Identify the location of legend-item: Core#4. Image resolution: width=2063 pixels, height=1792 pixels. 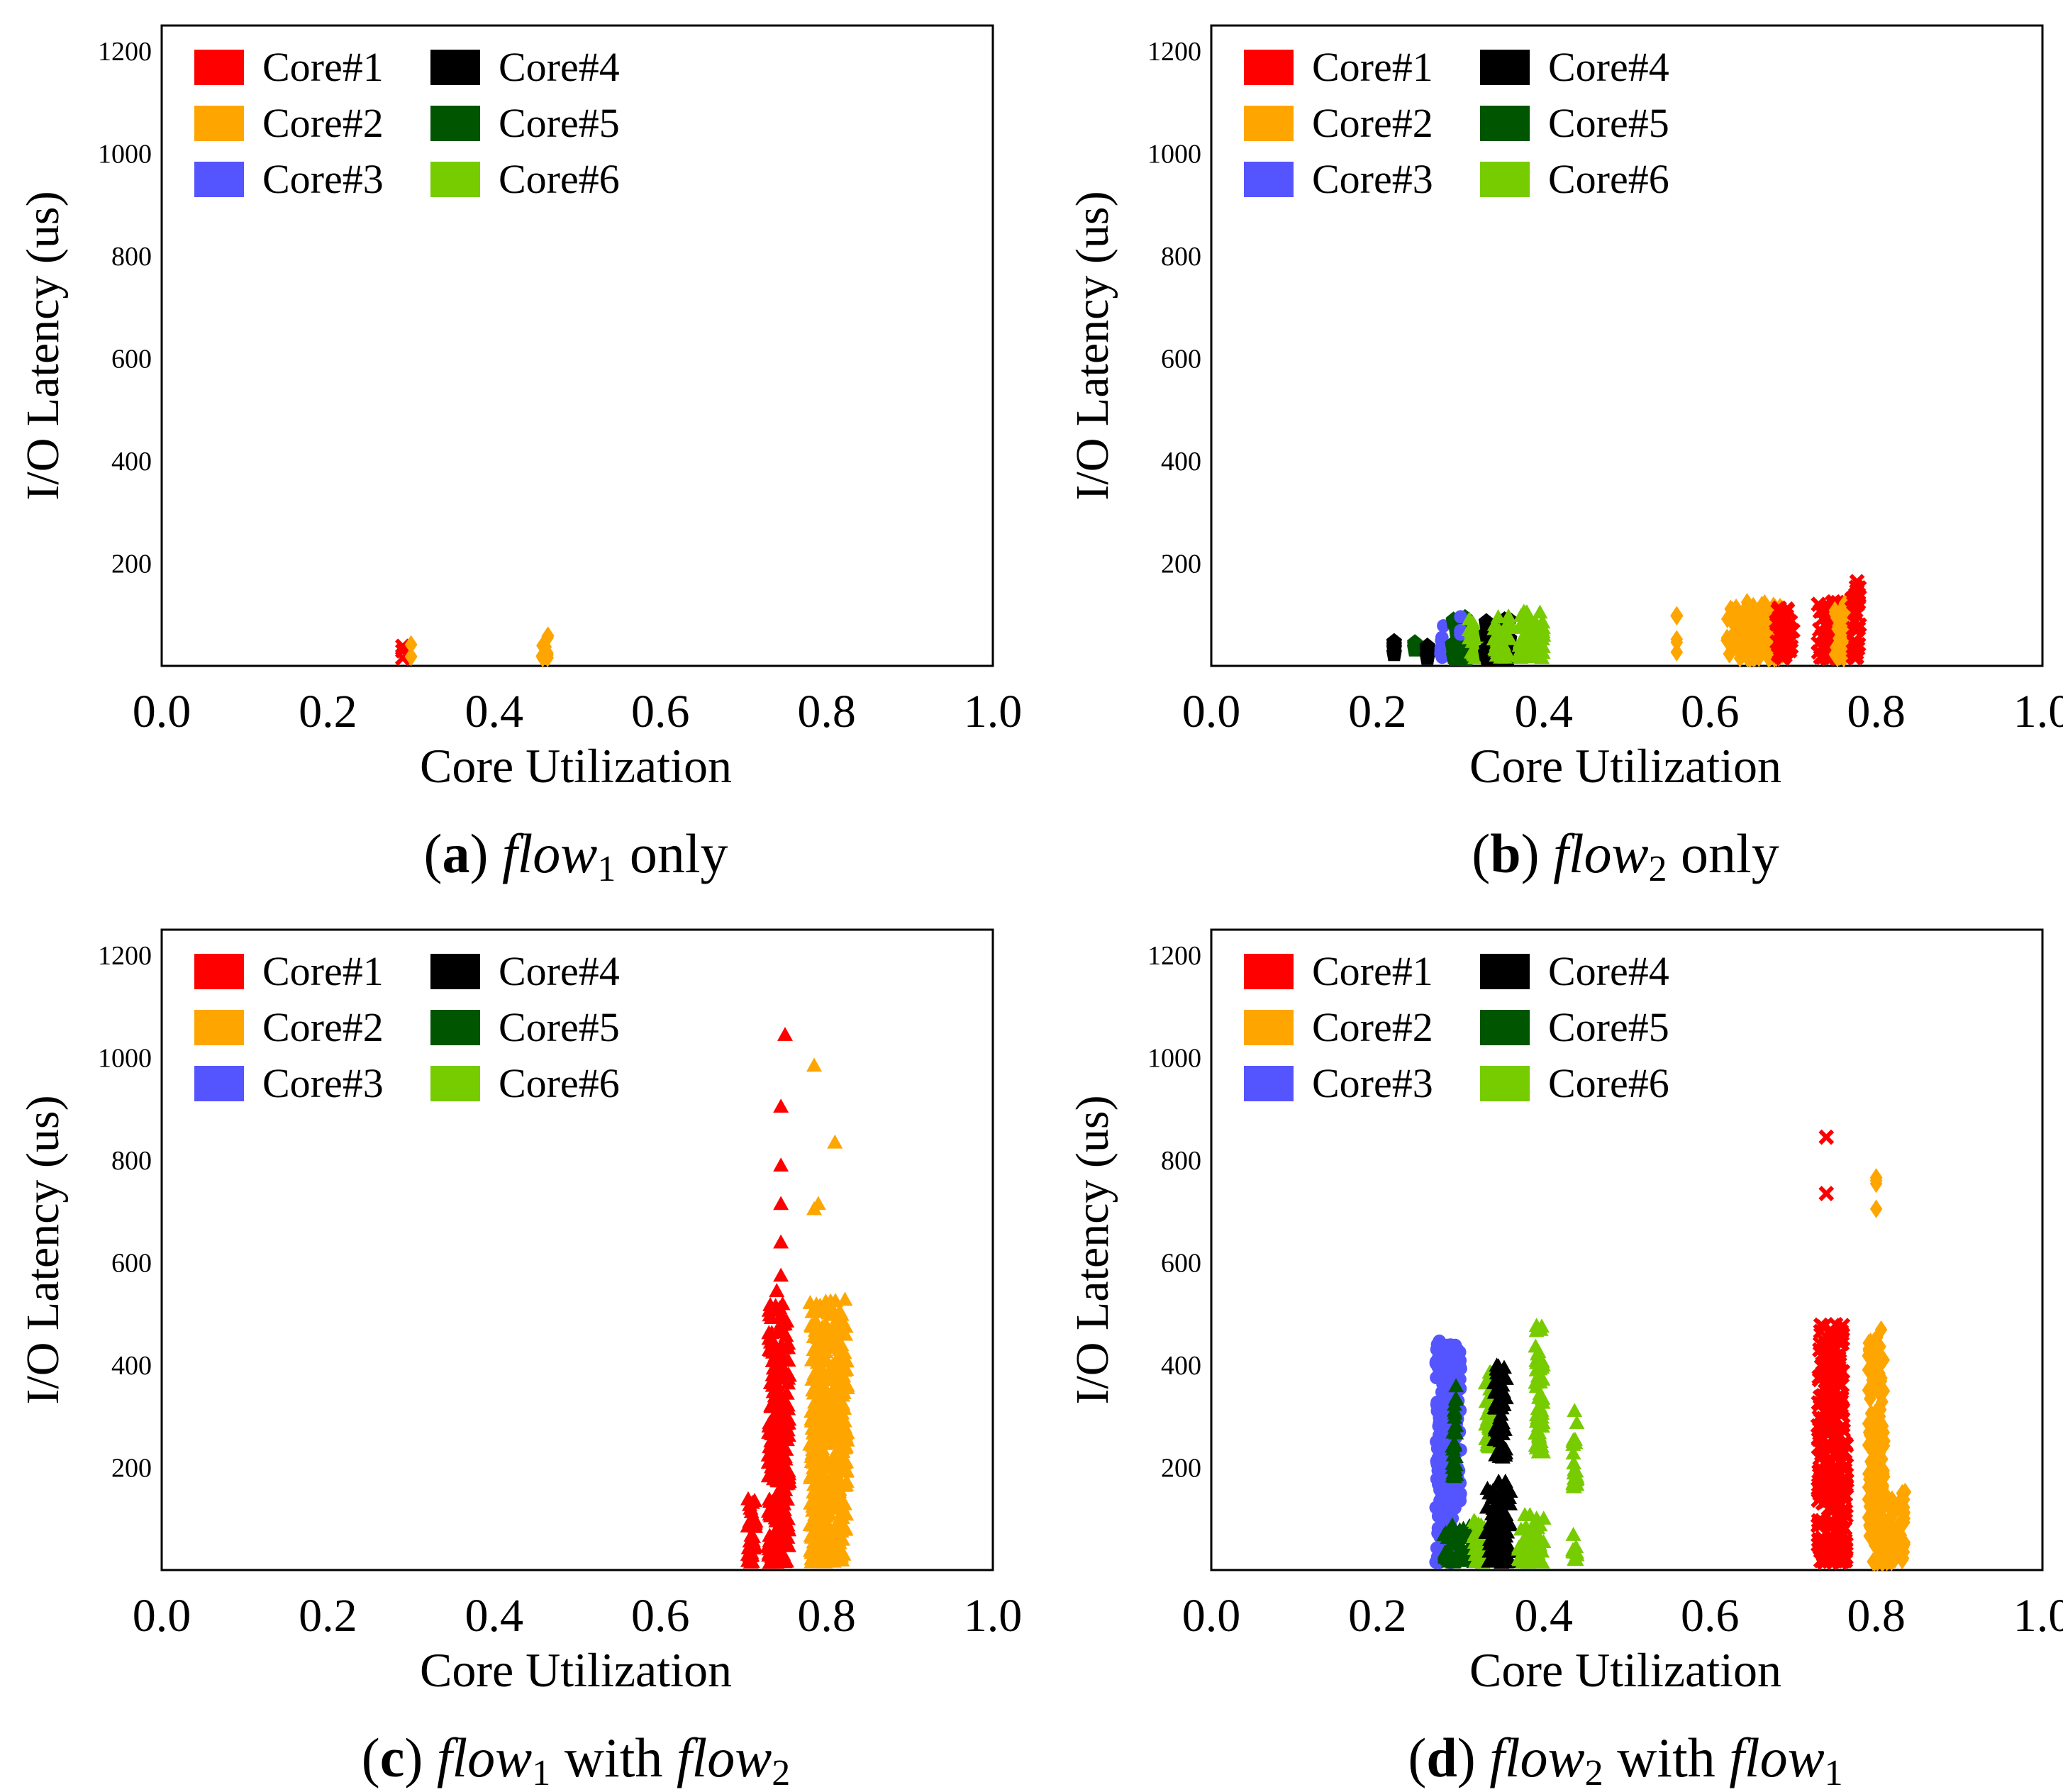
(525, 971).